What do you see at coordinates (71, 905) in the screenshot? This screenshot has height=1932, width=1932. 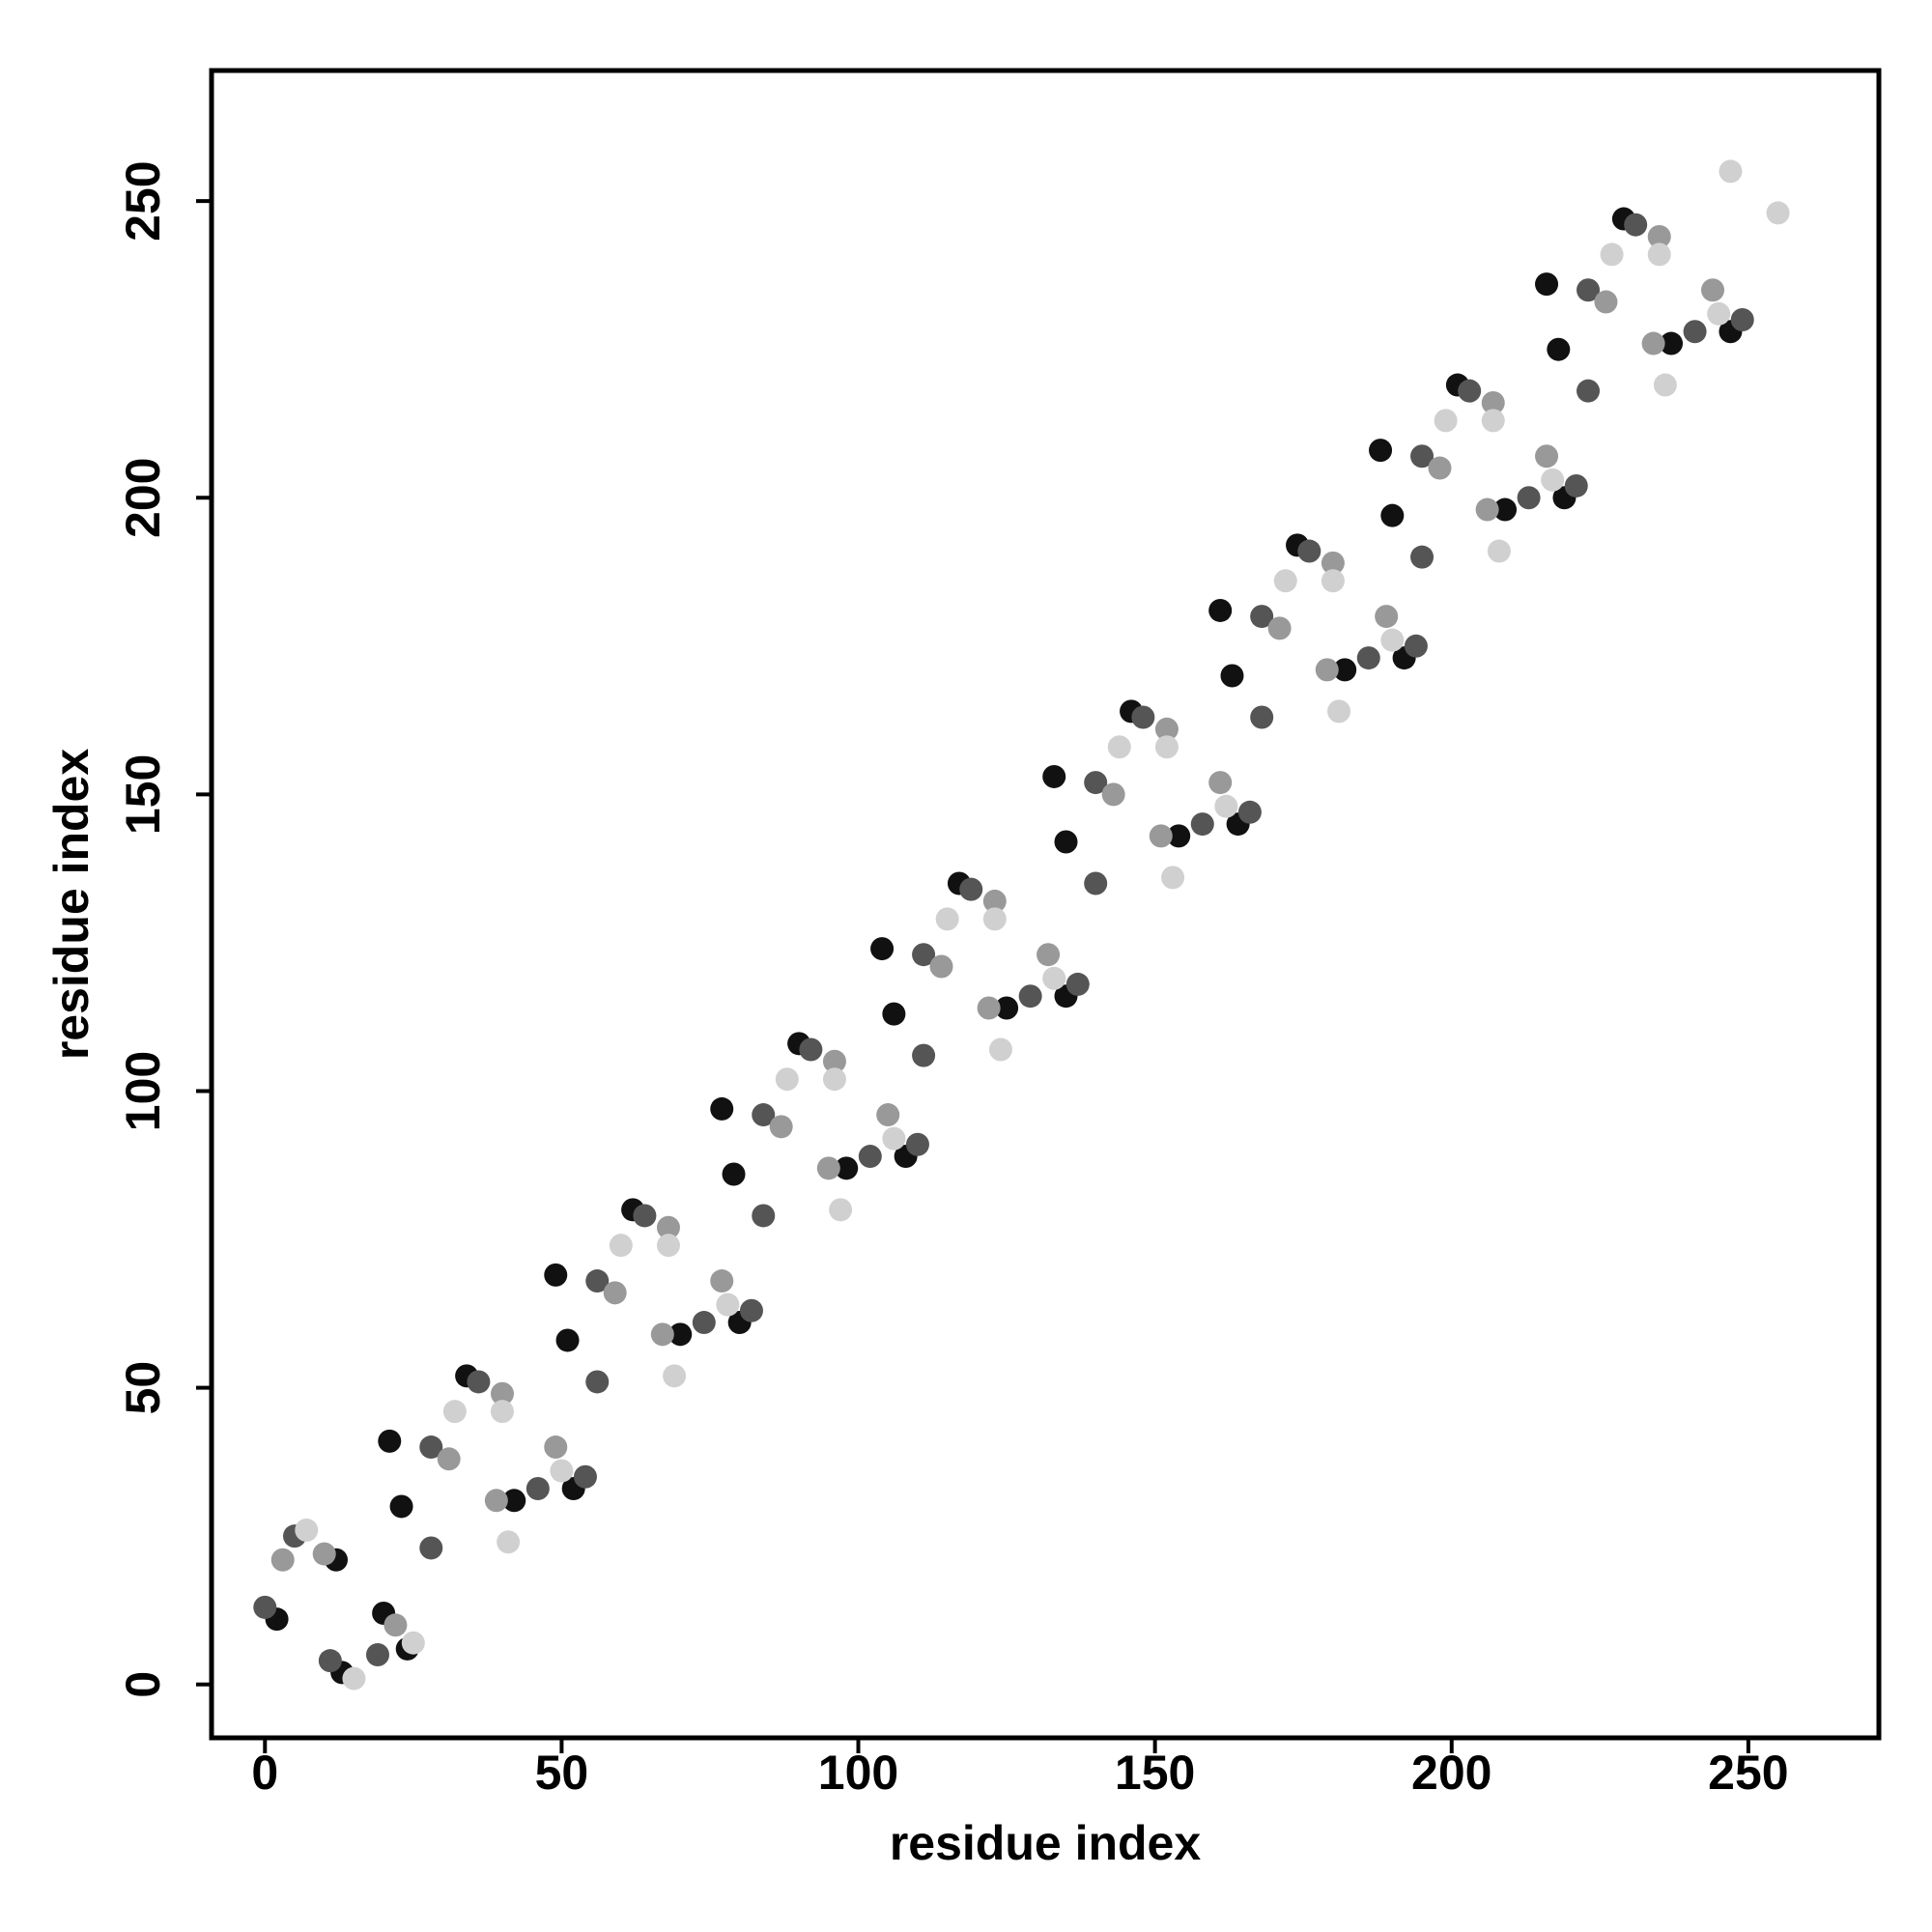 I see `y-axis-label: residue index` at bounding box center [71, 905].